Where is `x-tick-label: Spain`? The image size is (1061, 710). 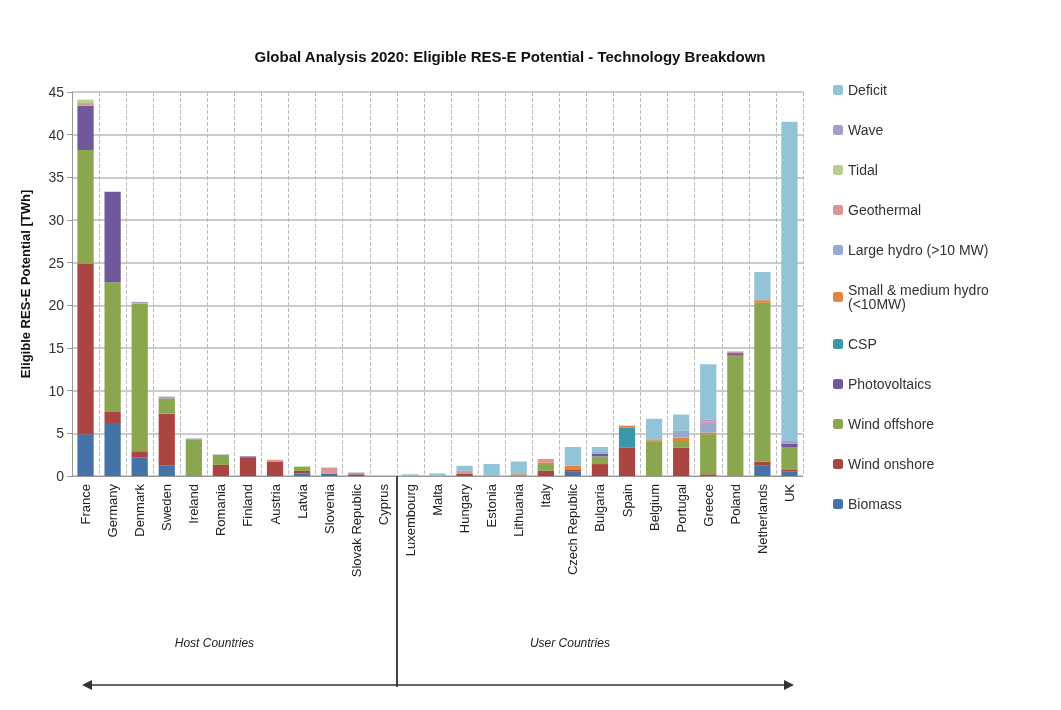 x-tick-label: Spain is located at coordinates (627, 501).